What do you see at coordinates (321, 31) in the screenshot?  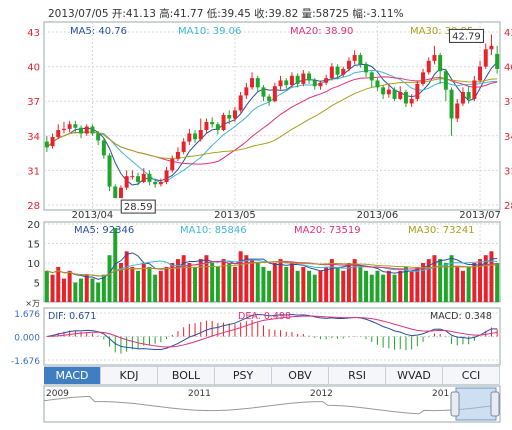 I see `price-legend-item: MA20: 38.90` at bounding box center [321, 31].